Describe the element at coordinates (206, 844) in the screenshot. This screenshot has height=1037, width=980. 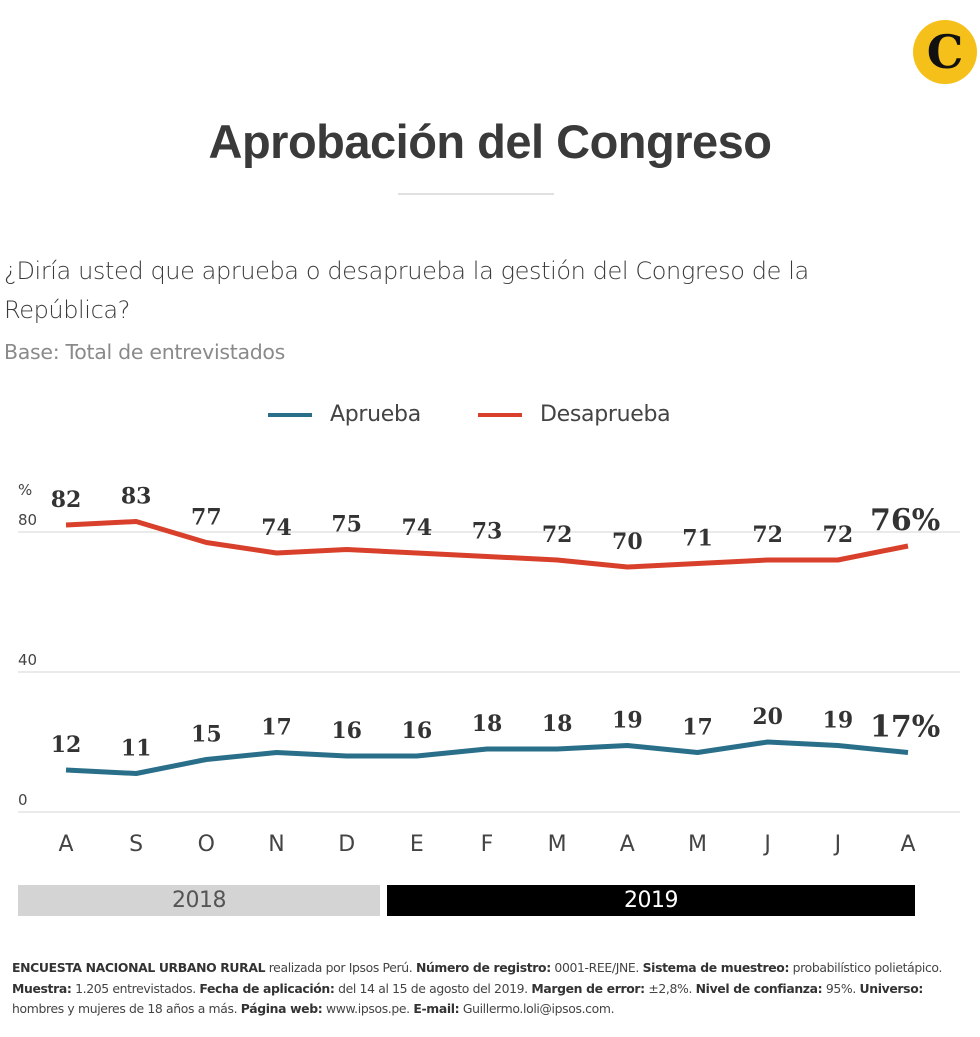
I see `x-tick-label: O` at that location.